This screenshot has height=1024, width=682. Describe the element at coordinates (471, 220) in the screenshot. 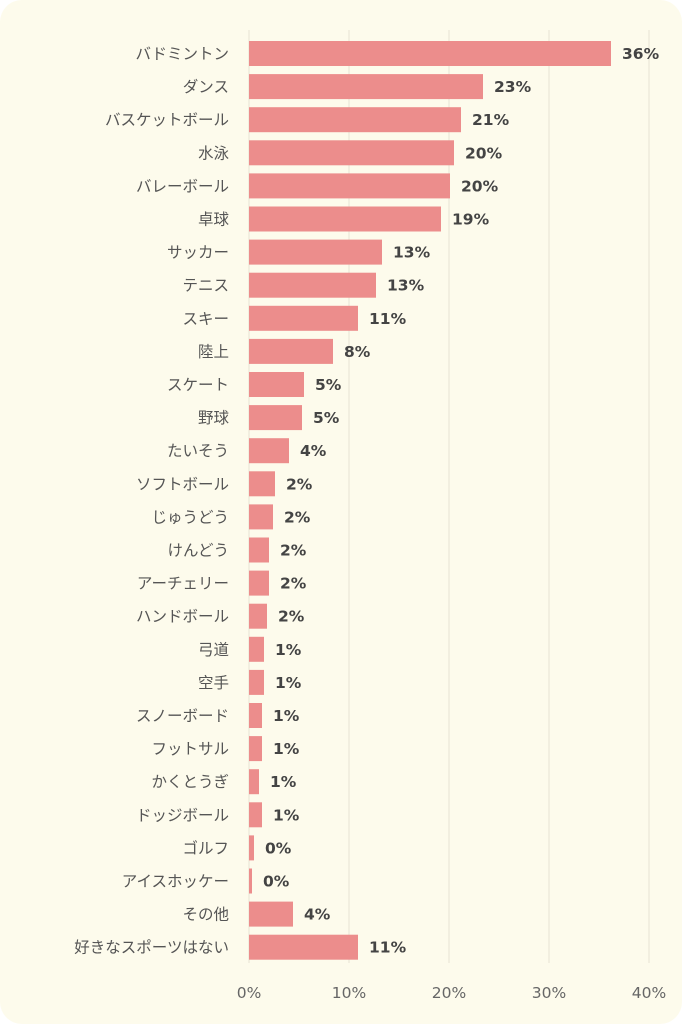

I see `value-label: 19%` at that location.